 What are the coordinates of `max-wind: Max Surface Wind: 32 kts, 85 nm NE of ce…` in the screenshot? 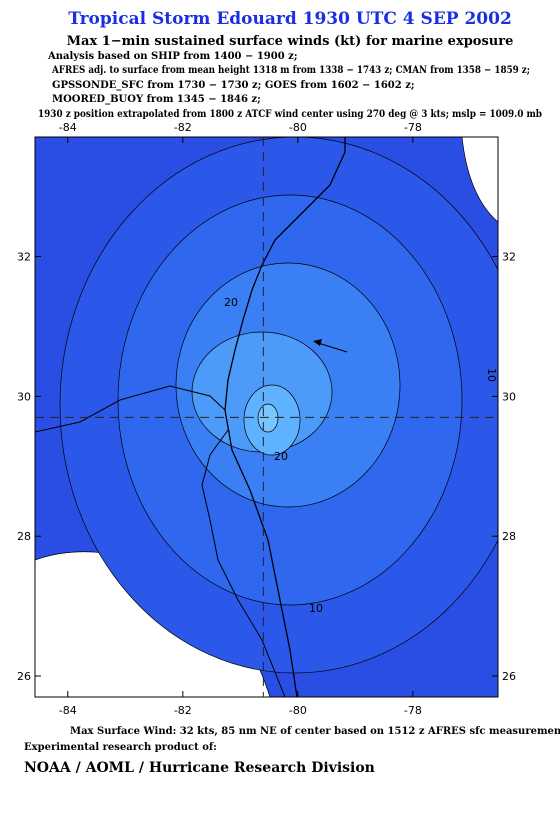 It's located at (315, 731).